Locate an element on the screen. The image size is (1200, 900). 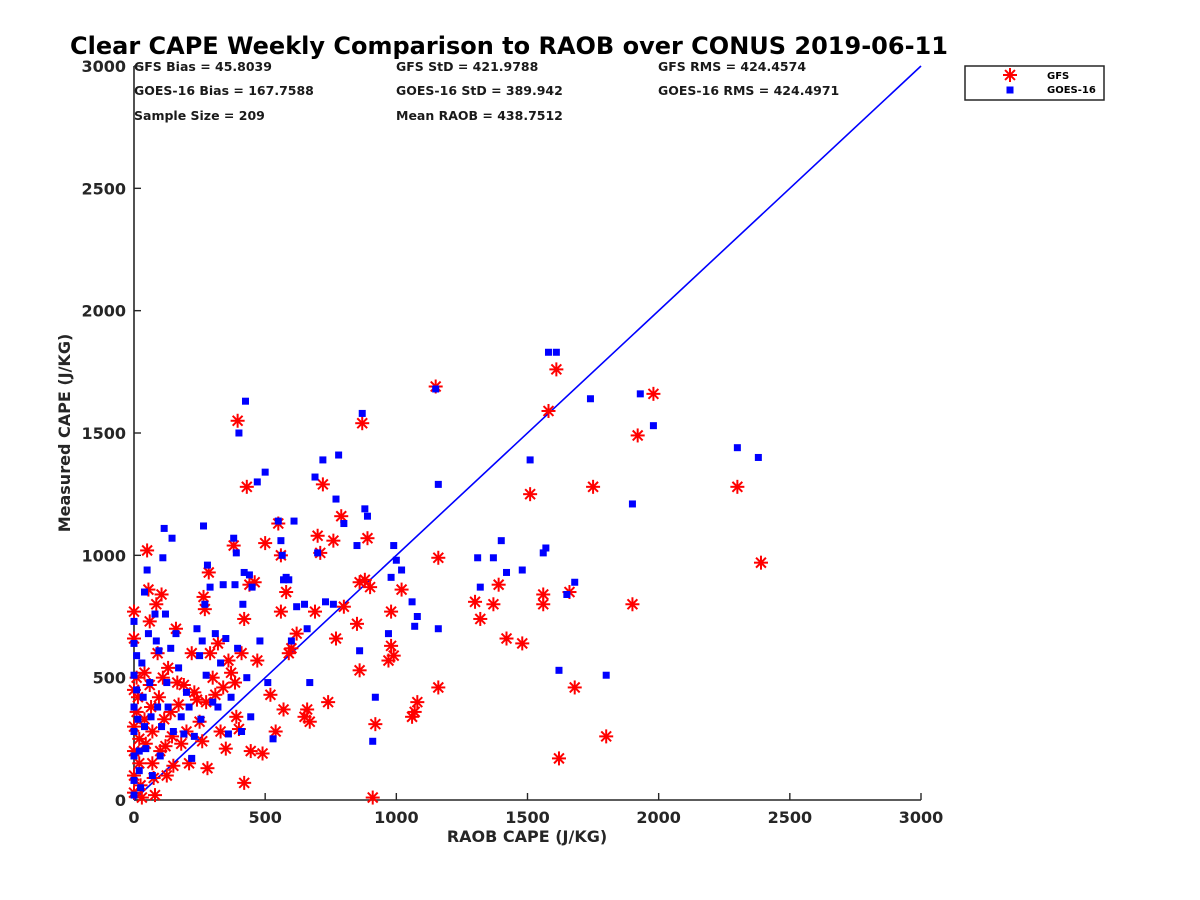
legend-gfs-asterisk is located at coordinates (1010, 75).